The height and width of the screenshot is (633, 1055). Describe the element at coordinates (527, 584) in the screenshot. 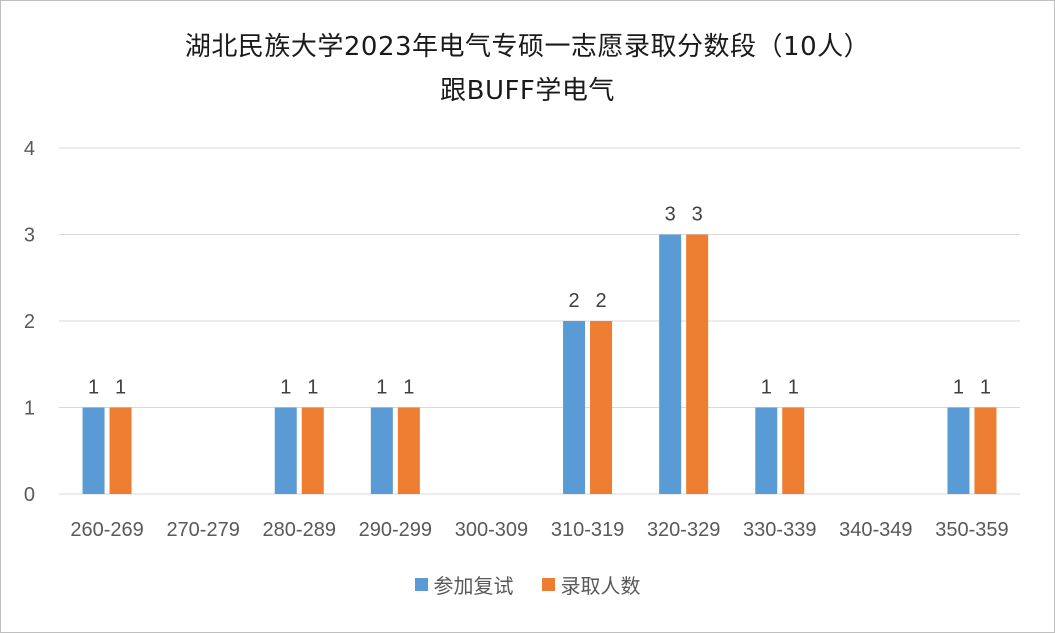

I see `chart-legend: 参加复试 录取人数` at that location.